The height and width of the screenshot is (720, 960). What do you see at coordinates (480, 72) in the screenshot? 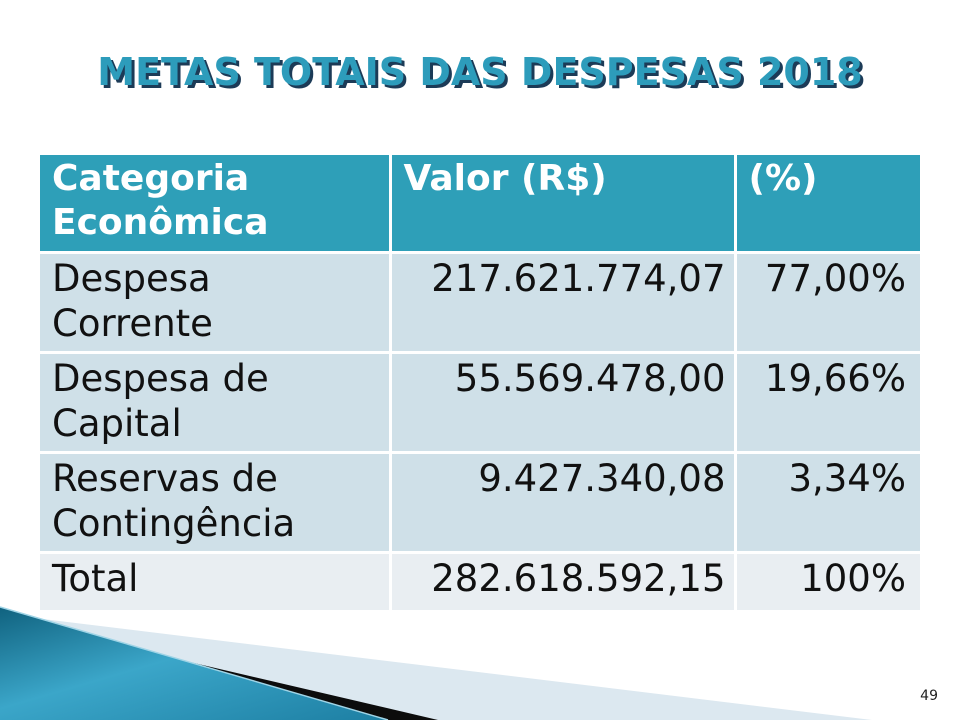
I see `slide-title: METAS TOTAIS DAS DESPESAS 2018` at bounding box center [480, 72].